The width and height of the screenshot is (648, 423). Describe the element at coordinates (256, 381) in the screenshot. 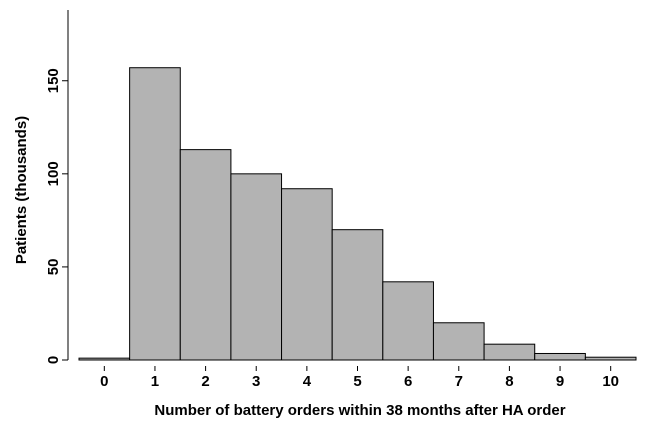

I see `x-tick-label: 3` at that location.